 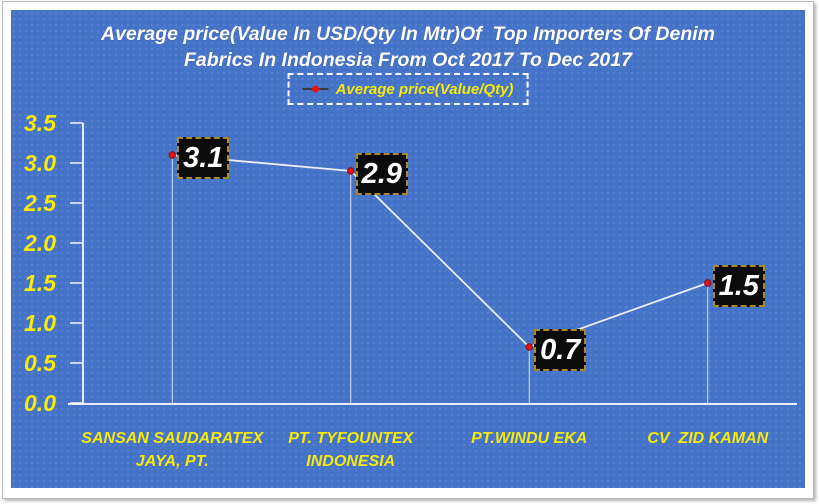 I want to click on line-series-marker-icon, so click(x=315, y=89).